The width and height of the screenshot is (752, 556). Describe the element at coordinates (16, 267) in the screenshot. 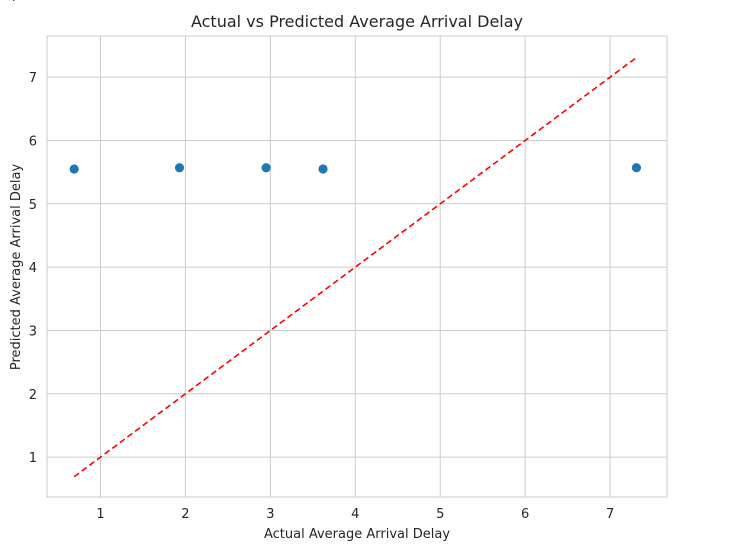

I see `y-axis-label: Predicted Average Arrival Delay` at that location.